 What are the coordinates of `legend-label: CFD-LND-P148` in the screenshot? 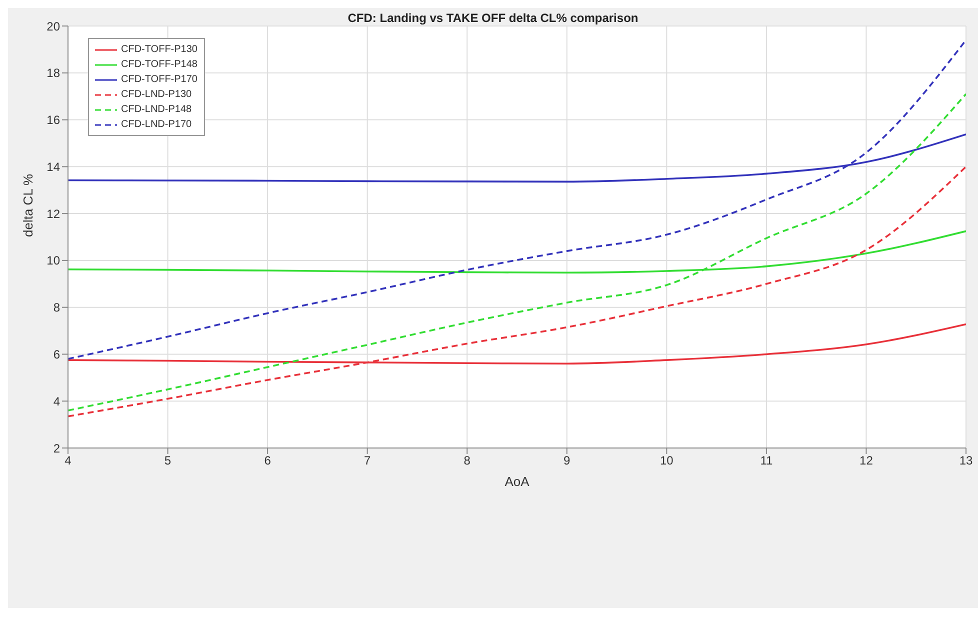 It's located at (156, 110).